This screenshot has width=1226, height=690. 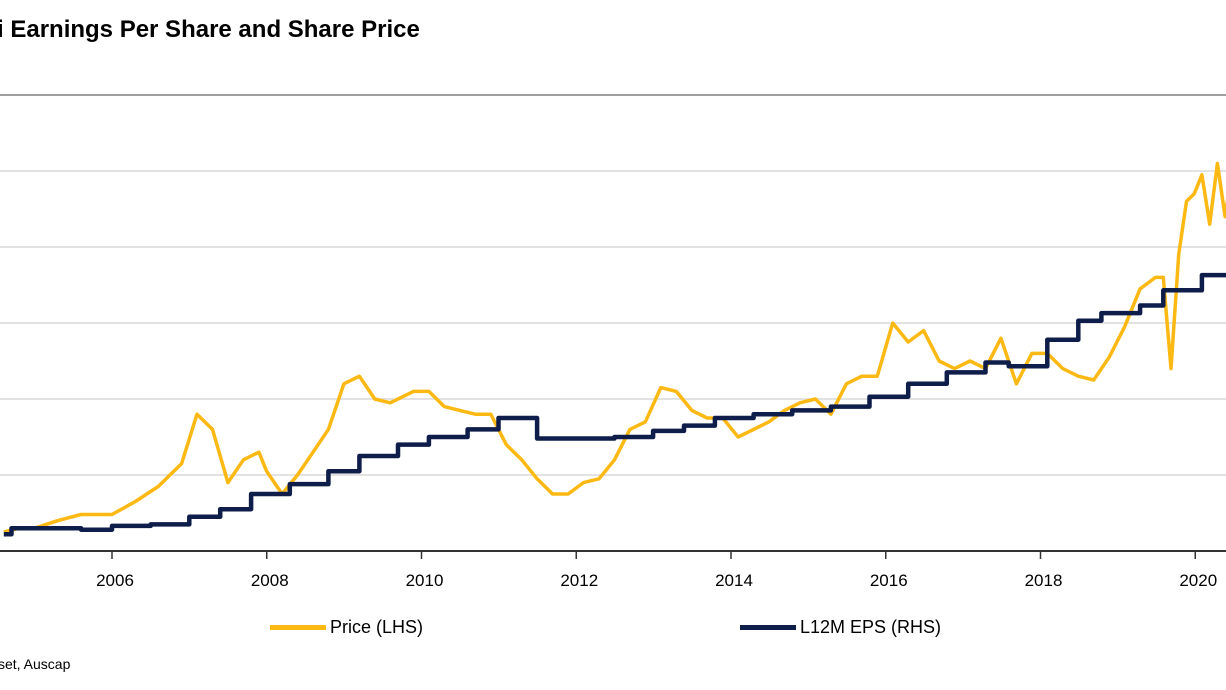 I want to click on x-tick-label: 2018, so click(x=1044, y=580).